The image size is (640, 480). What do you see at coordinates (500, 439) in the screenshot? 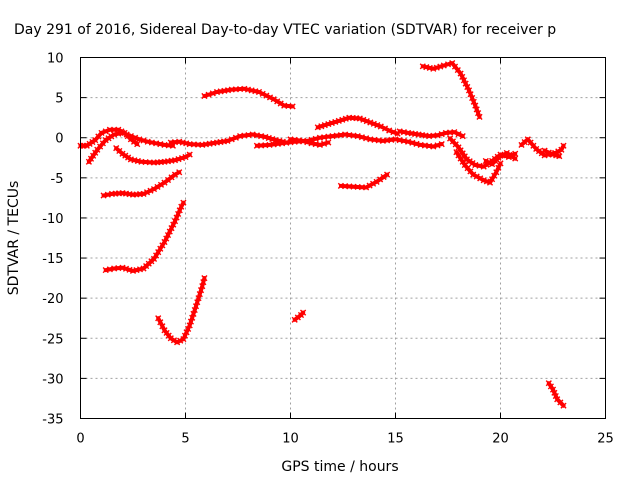
I see `x-tick-label: 20` at bounding box center [500, 439].